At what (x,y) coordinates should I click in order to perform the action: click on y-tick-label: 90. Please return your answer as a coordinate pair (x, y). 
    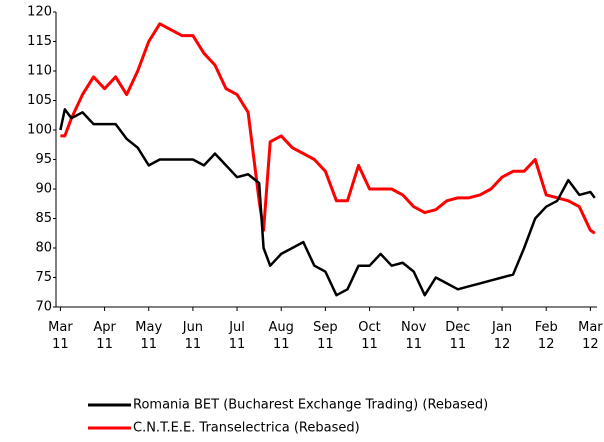
    Looking at the image, I should click on (43, 189).